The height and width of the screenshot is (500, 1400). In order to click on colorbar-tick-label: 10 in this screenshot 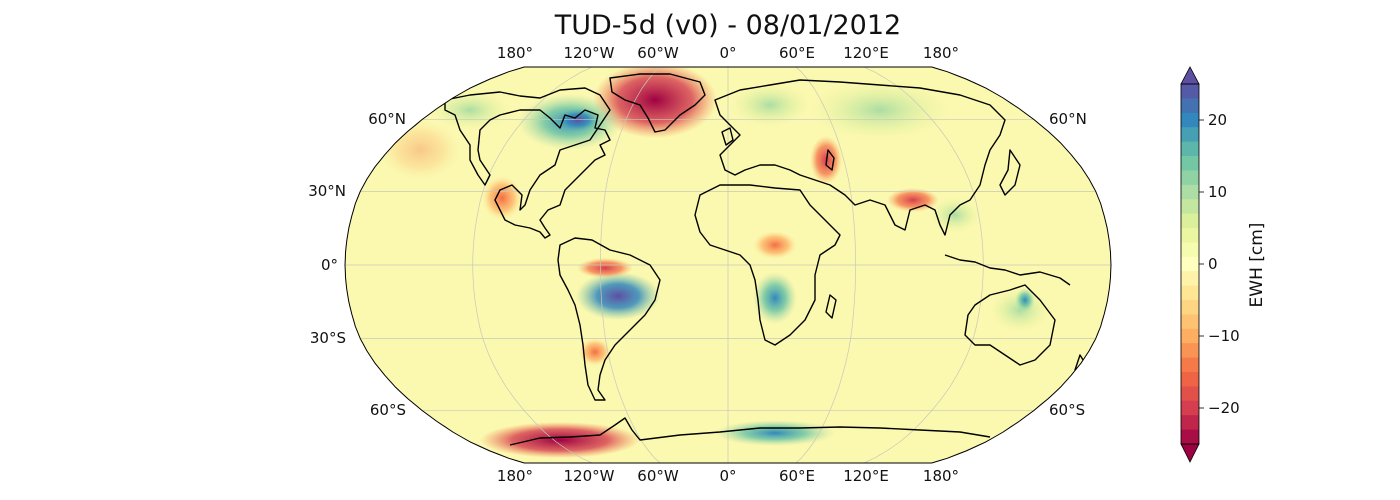, I will do `click(1217, 192)`.